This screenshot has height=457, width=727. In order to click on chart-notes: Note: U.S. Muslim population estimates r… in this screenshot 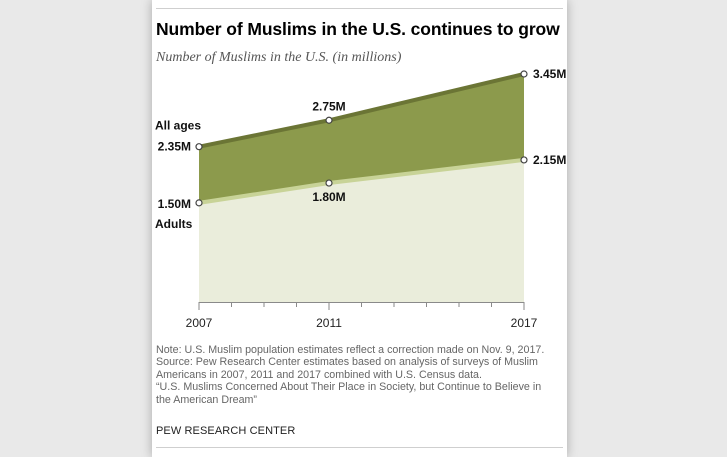, I will do `click(363, 375)`.